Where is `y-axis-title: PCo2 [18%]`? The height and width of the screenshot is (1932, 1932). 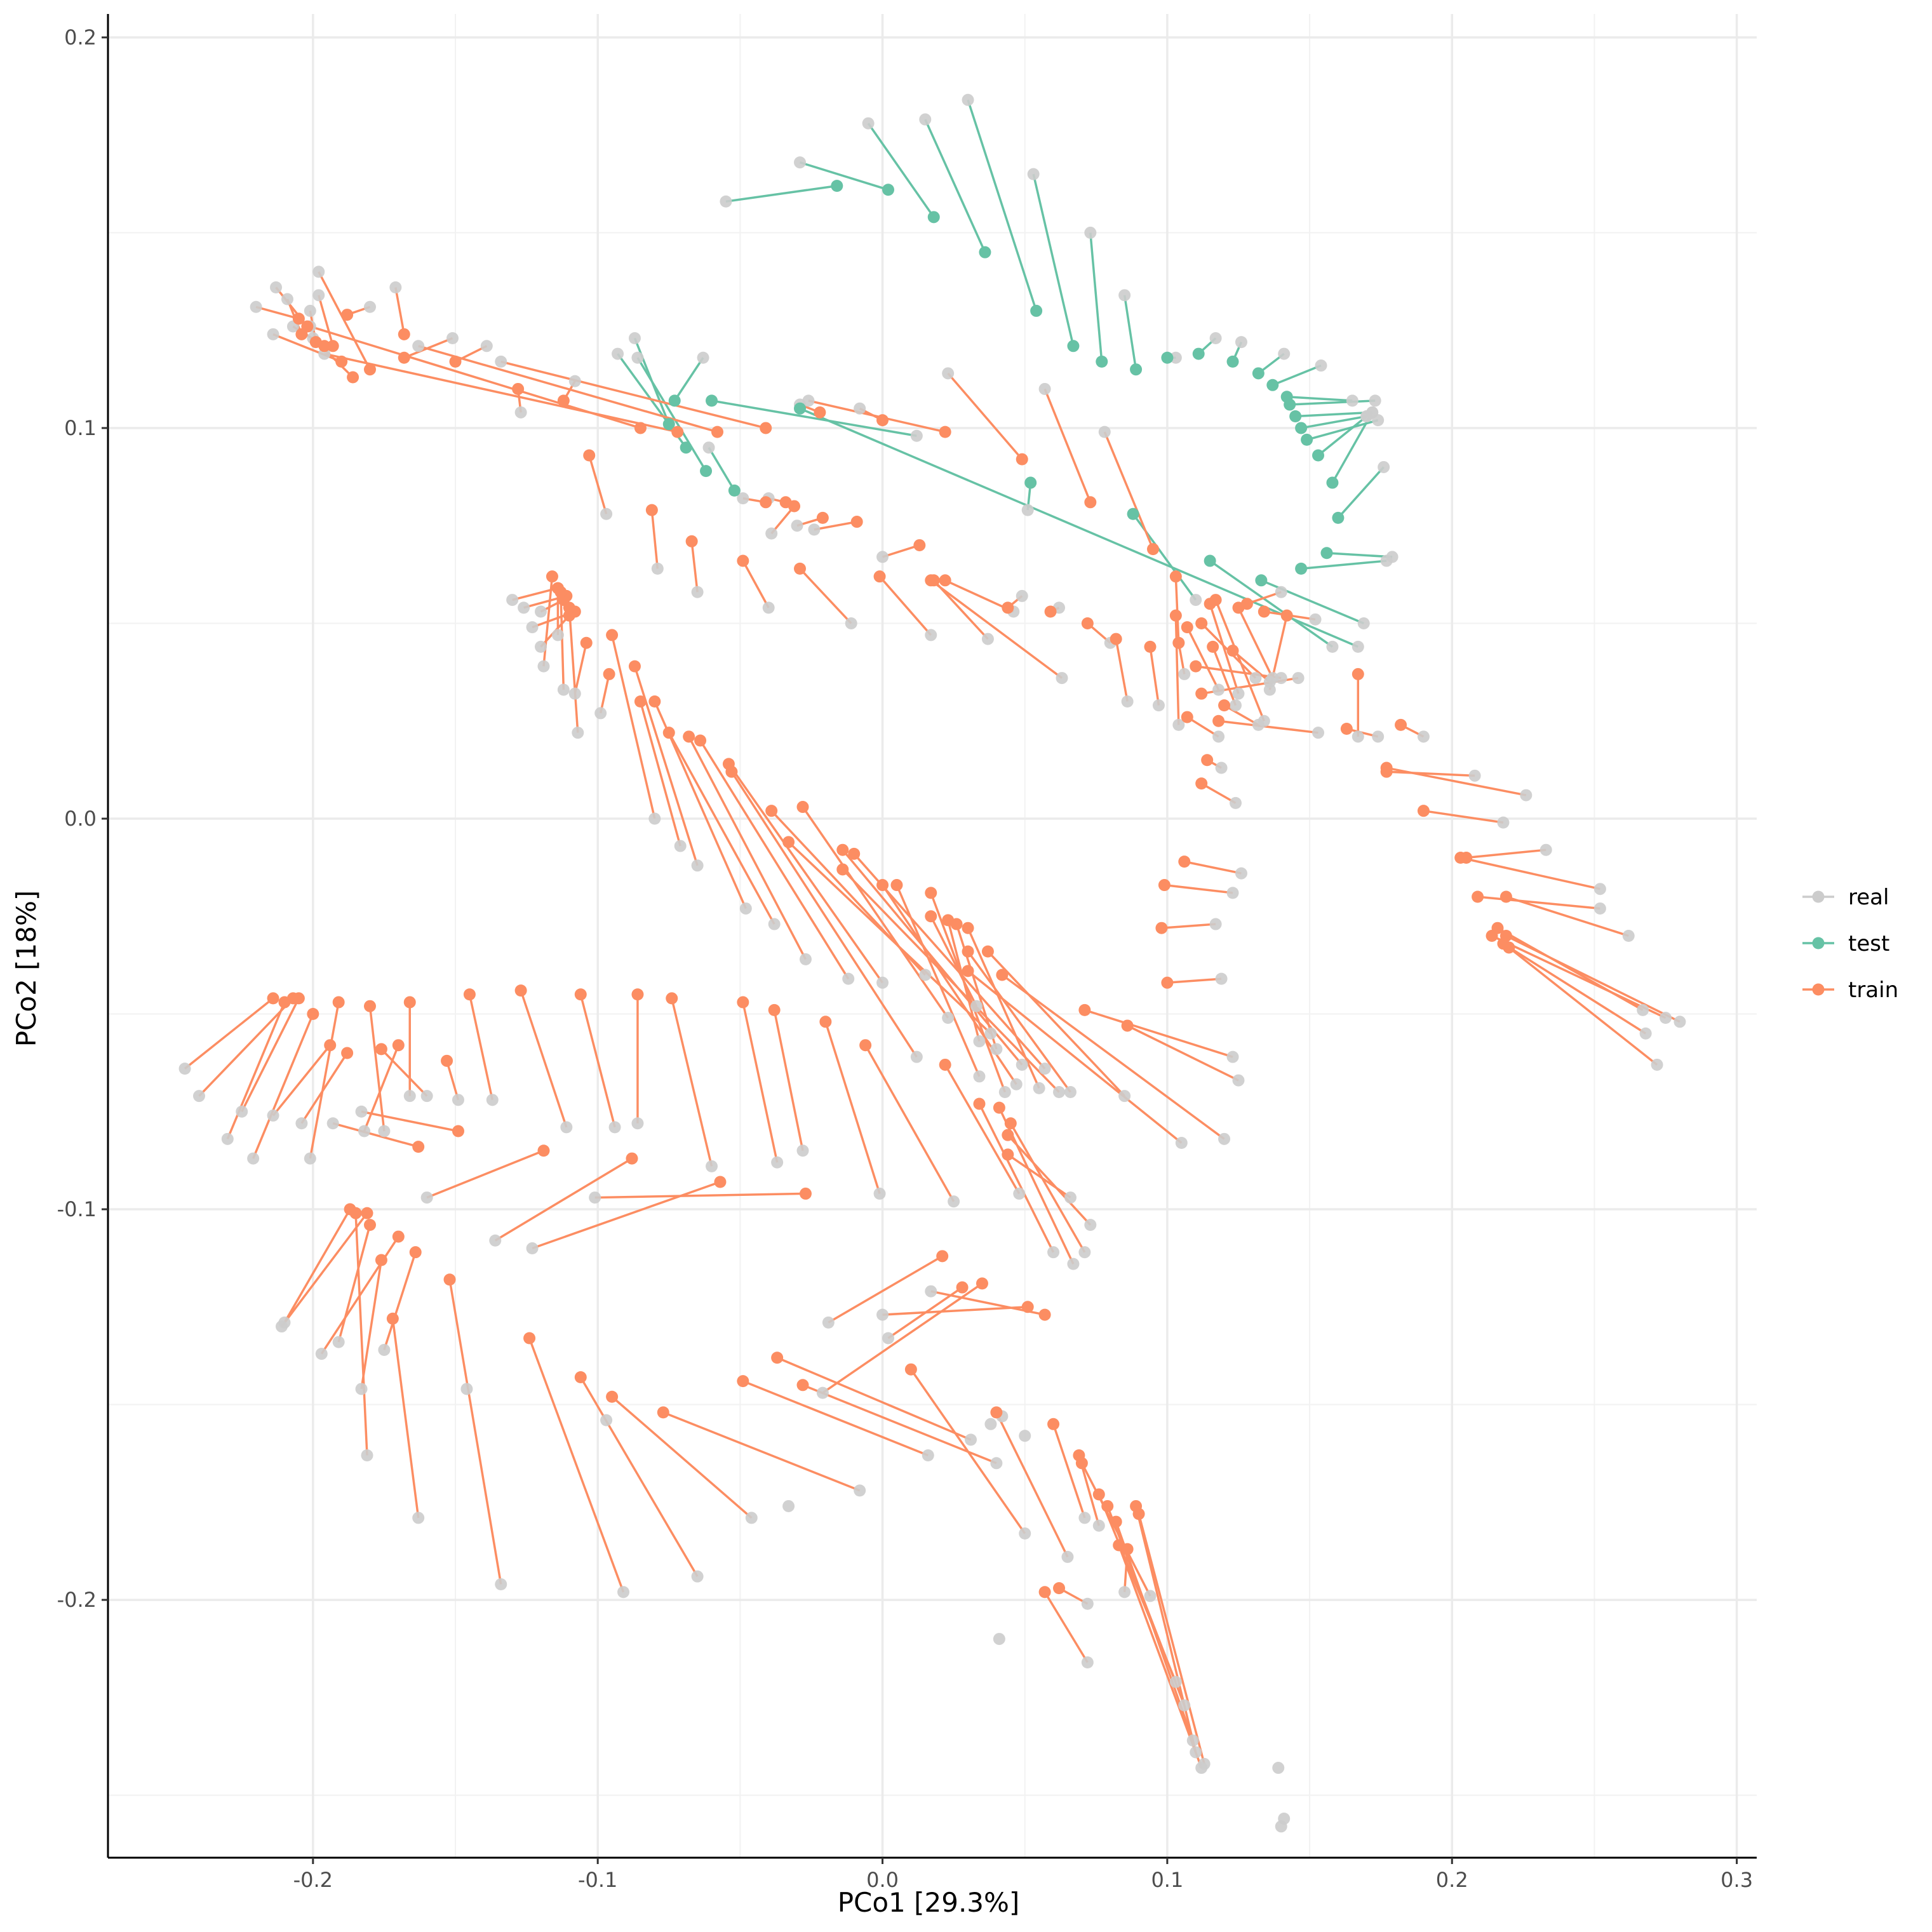 y-axis-title: PCo2 [18%] is located at coordinates (26, 968).